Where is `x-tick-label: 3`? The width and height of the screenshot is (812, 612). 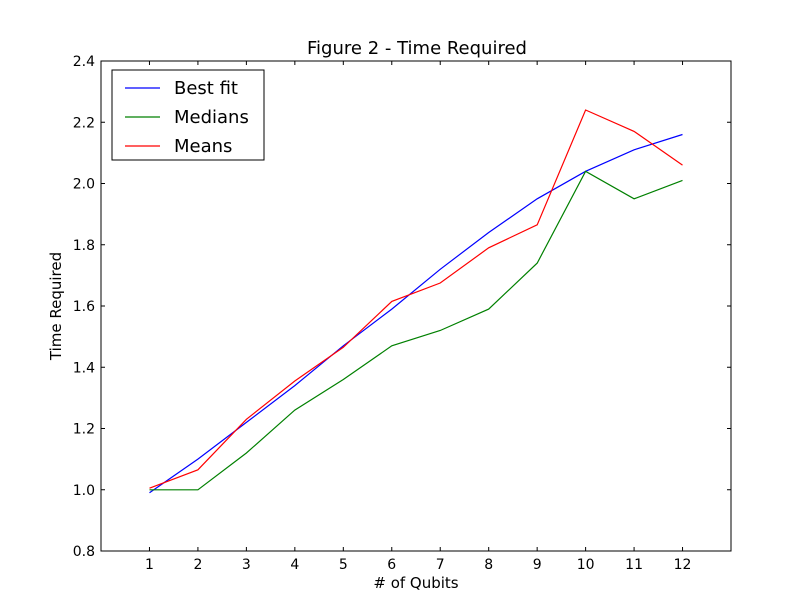 x-tick-label: 3 is located at coordinates (246, 565).